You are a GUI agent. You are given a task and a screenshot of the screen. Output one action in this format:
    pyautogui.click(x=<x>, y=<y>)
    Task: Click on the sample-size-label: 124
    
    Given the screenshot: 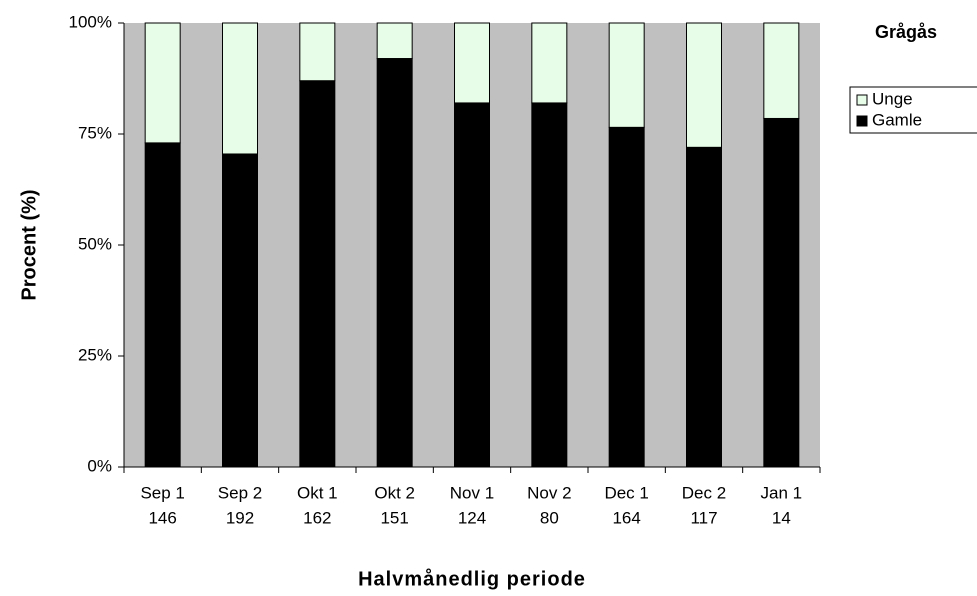 What is the action you would take?
    pyautogui.click(x=472, y=517)
    